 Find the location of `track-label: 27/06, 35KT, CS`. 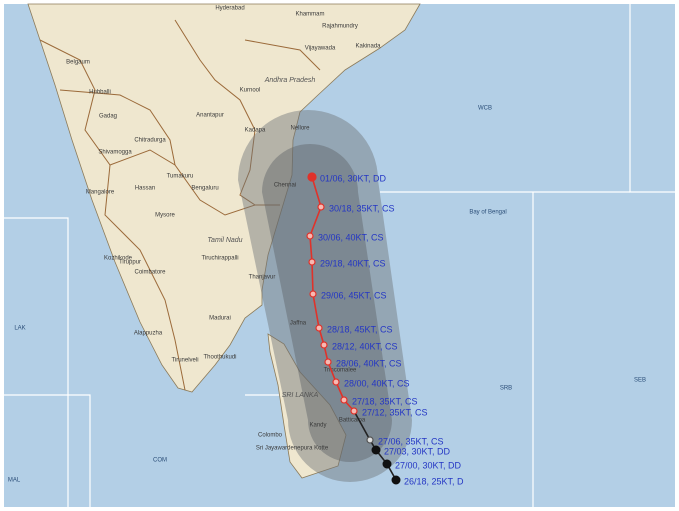

track-label: 27/06, 35KT, CS is located at coordinates (411, 441).